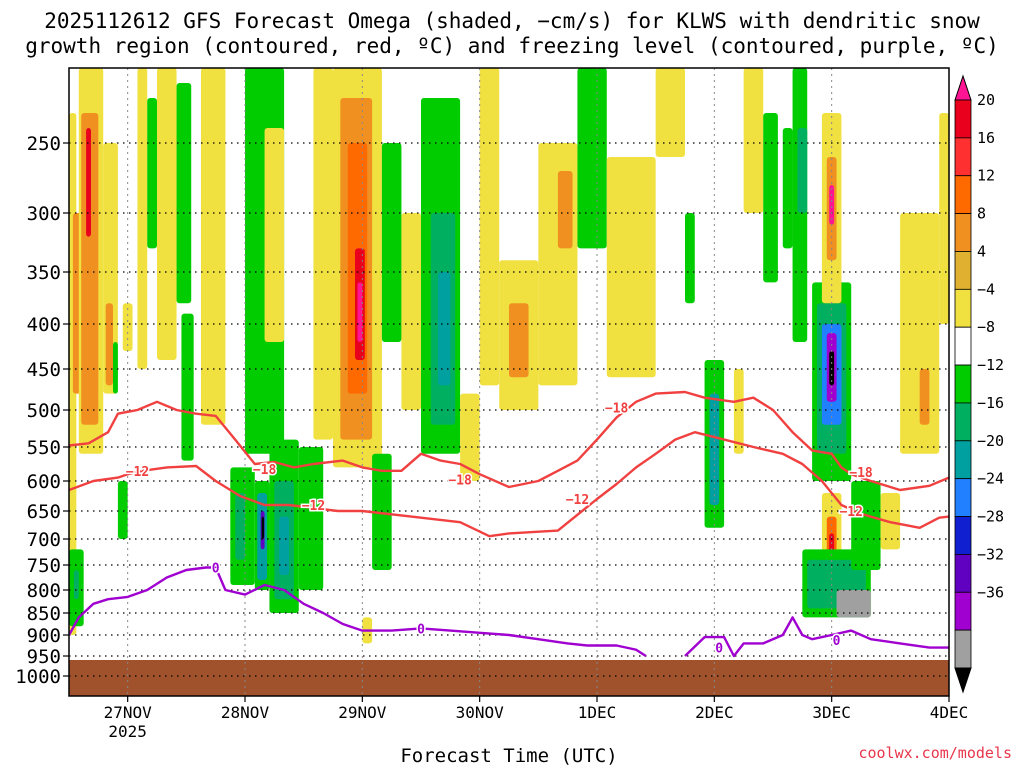 This screenshot has width=1024, height=768. What do you see at coordinates (44, 540) in the screenshot?
I see `y-tick-label-700: 700` at bounding box center [44, 540].